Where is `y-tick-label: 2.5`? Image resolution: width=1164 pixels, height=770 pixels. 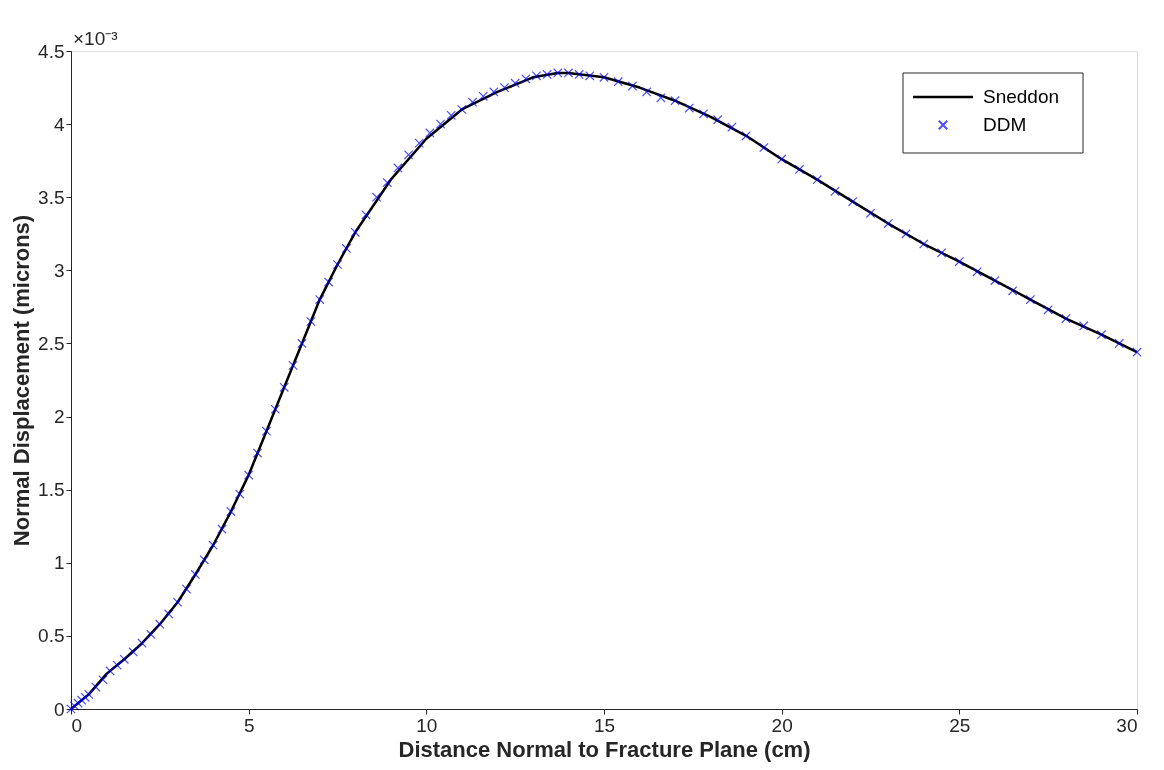 y-tick-label: 2.5 is located at coordinates (51, 343).